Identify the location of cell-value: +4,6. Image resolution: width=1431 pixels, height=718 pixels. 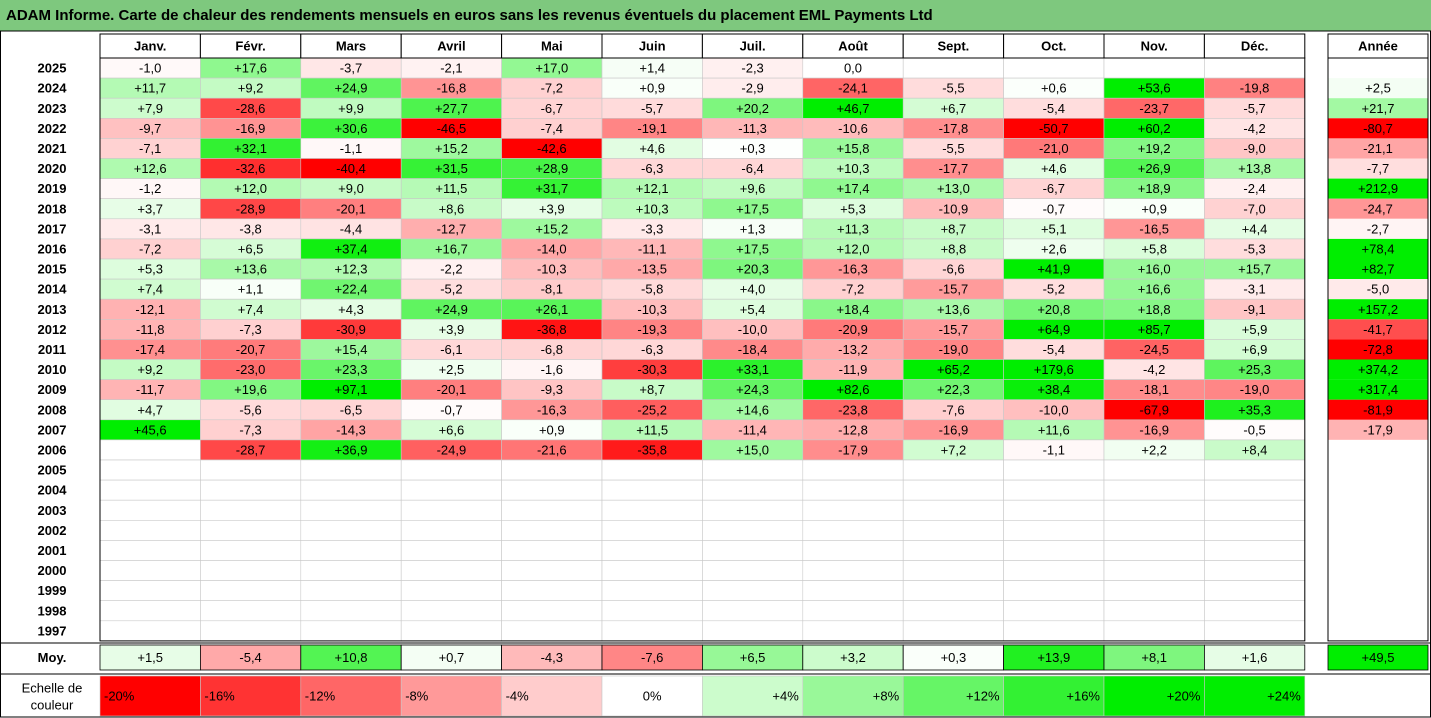
(652, 148).